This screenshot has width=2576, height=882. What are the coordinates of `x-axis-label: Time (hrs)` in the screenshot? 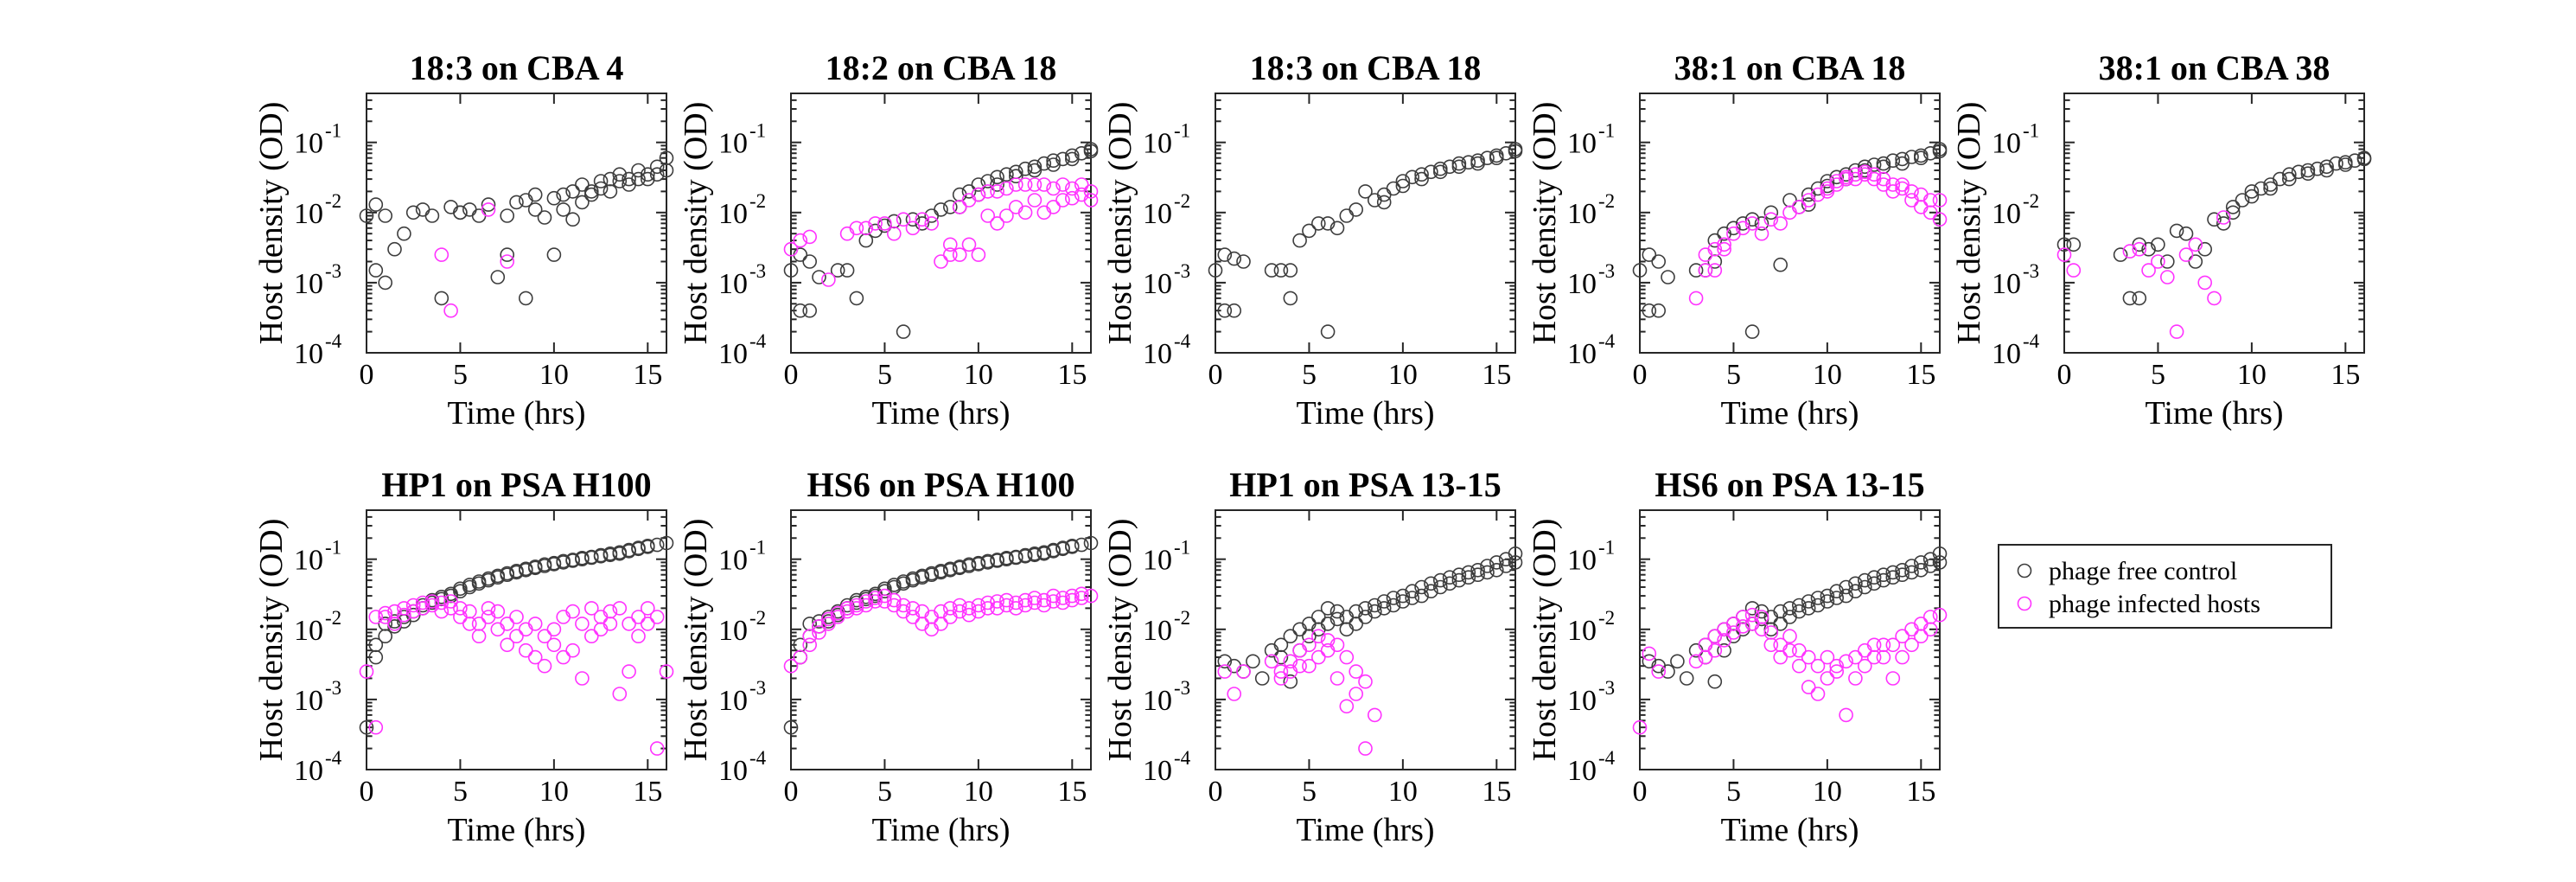 It's located at (1365, 413).